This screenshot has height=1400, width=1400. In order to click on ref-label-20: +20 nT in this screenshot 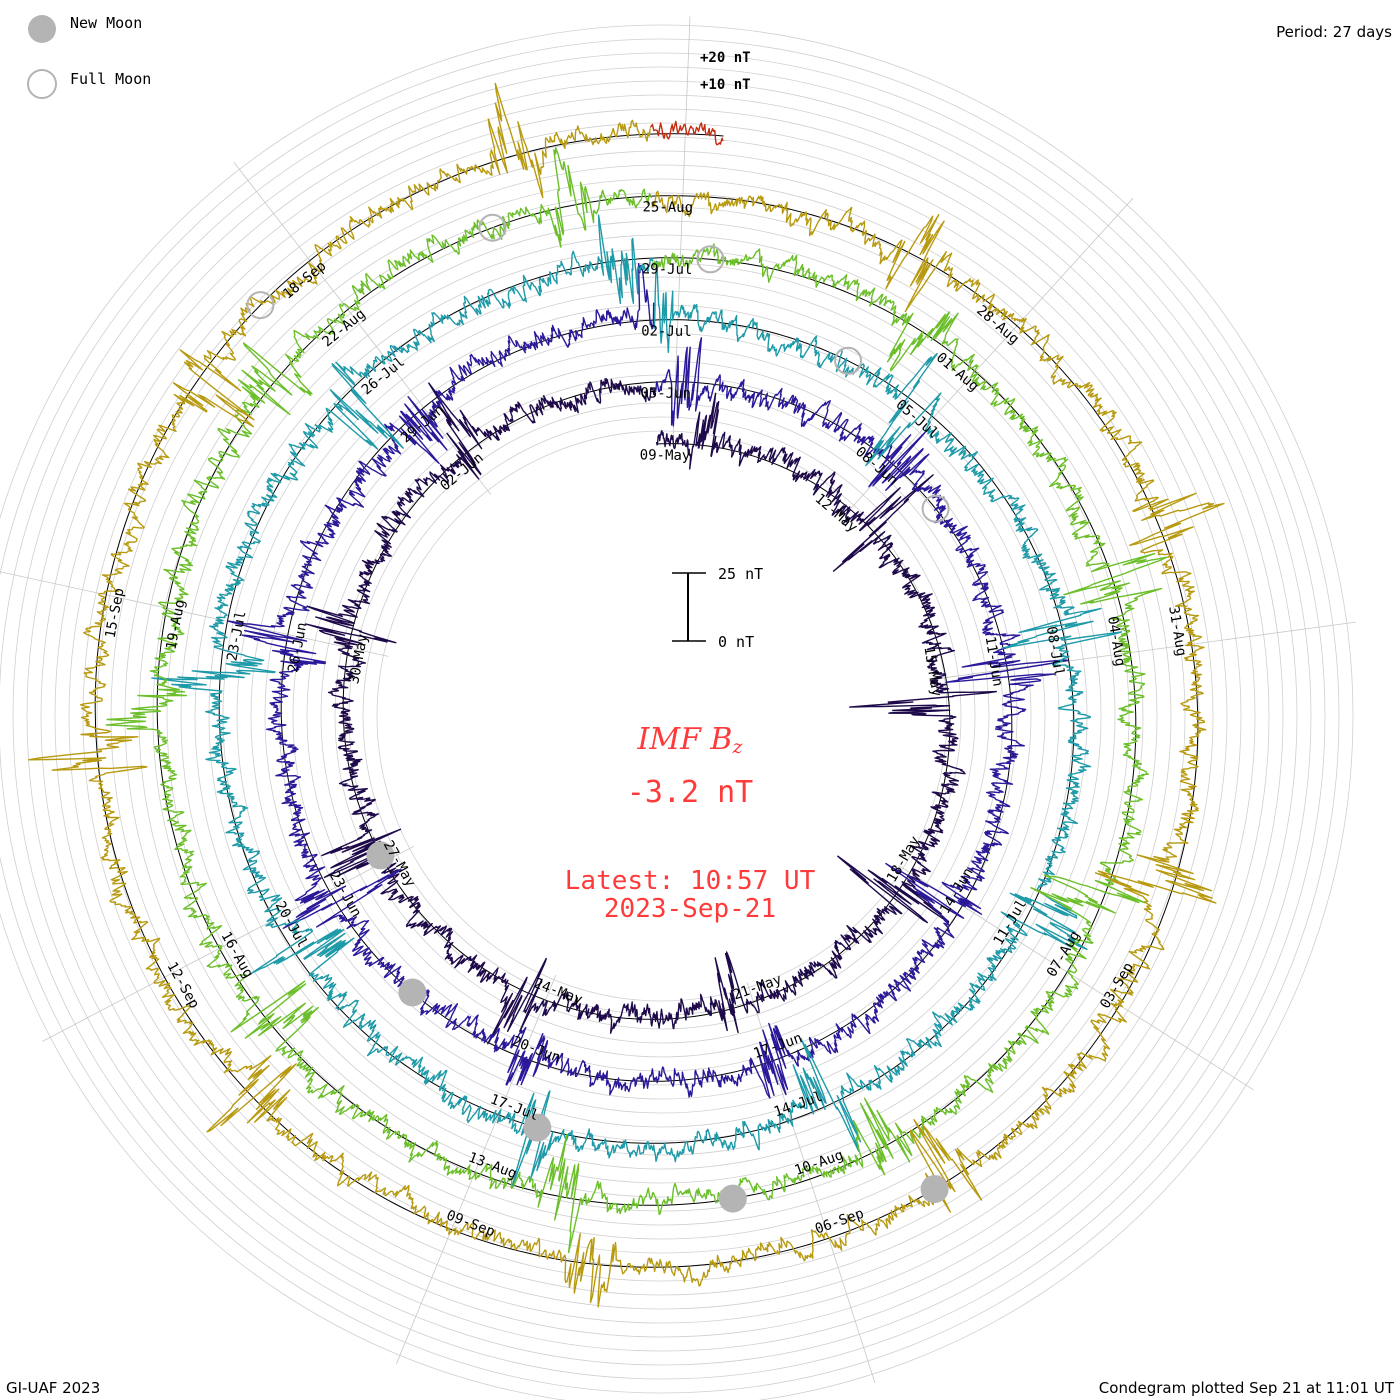, I will do `click(725, 58)`.